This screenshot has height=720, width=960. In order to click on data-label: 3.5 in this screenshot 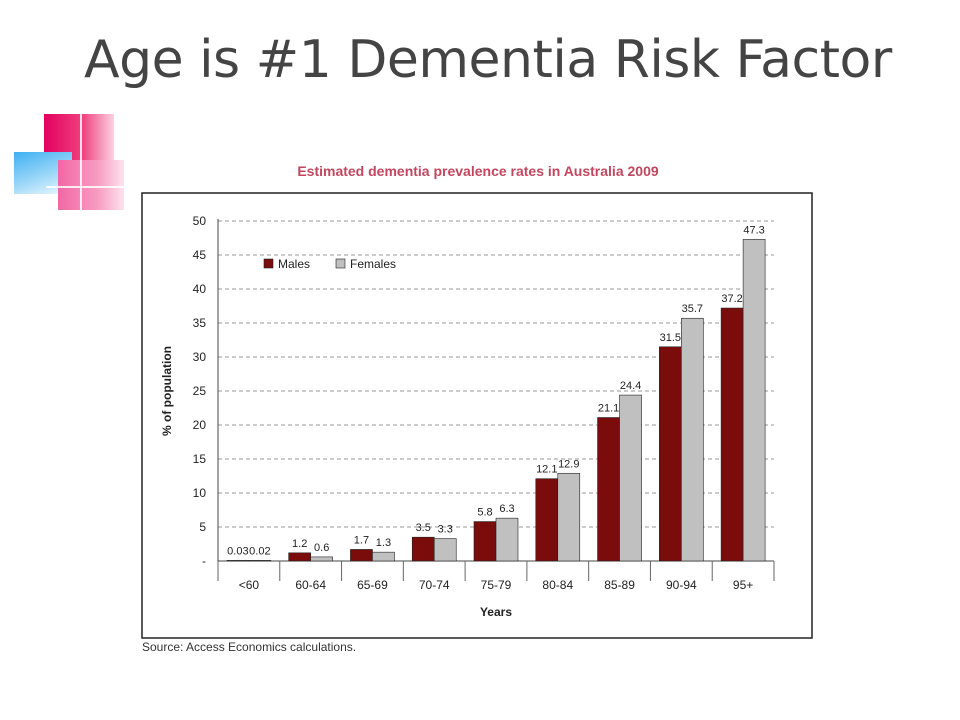, I will do `click(423, 528)`.